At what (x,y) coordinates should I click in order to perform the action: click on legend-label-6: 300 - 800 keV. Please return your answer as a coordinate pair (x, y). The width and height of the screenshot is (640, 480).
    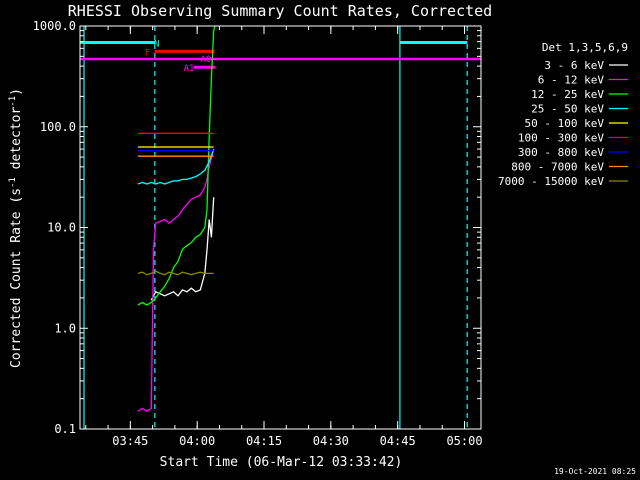
    Looking at the image, I should click on (561, 152).